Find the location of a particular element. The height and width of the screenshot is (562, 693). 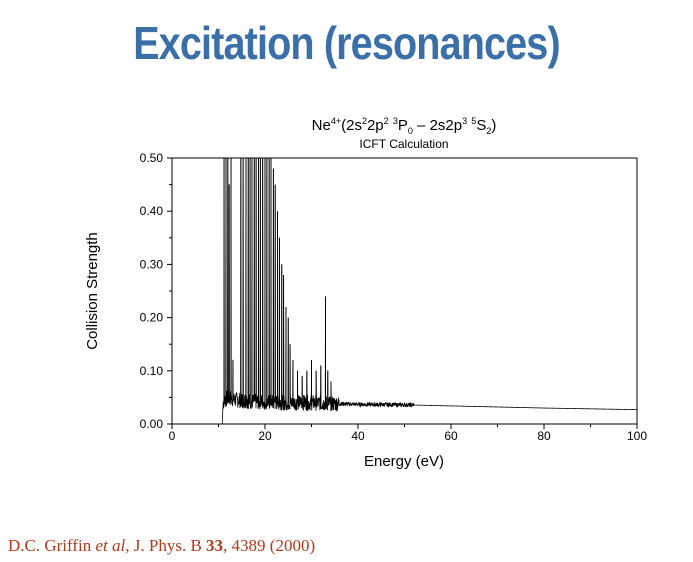

x-tick-label: 40 is located at coordinates (358, 436).